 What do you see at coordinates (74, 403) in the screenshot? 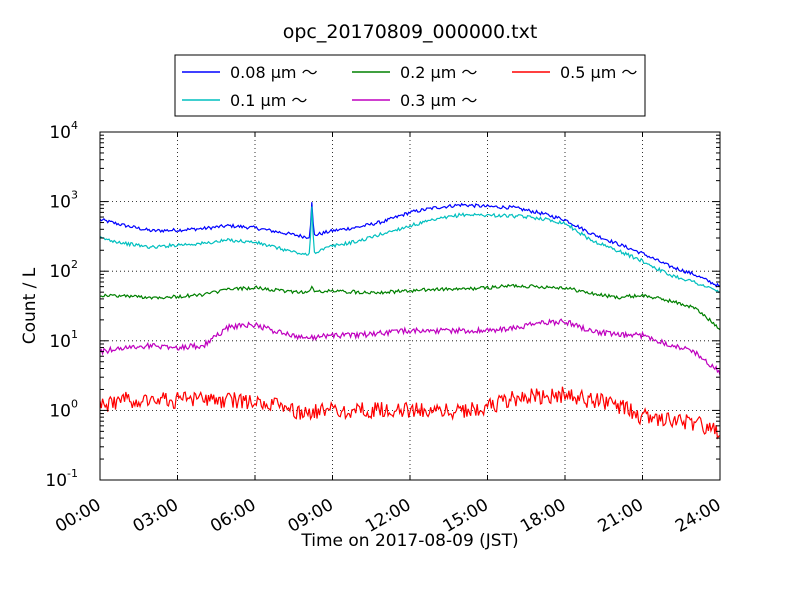
I see `y-tick-exponent: 0` at bounding box center [74, 403].